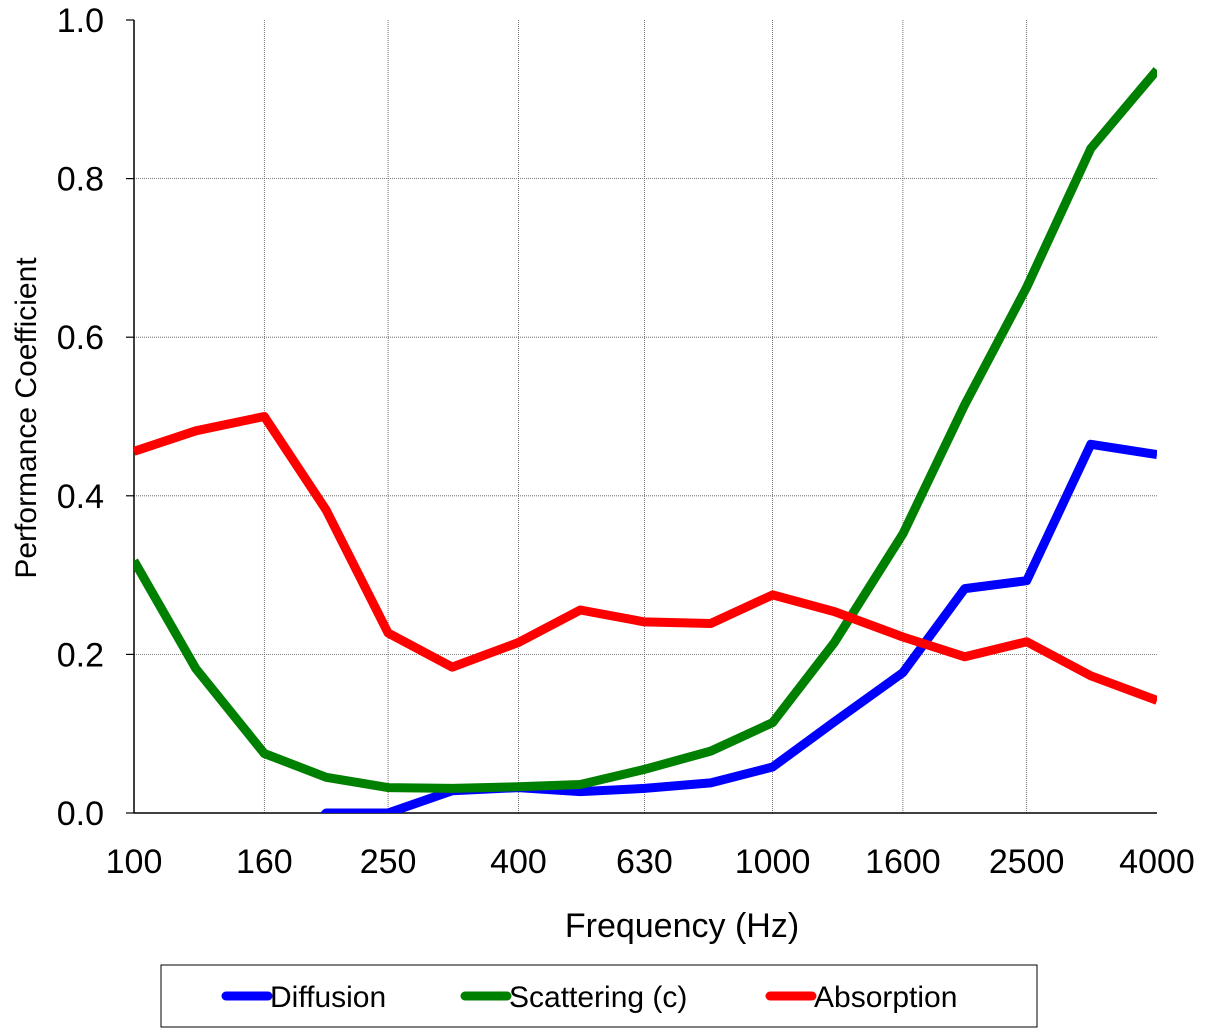  What do you see at coordinates (773, 862) in the screenshot?
I see `x-tick-label: 1000` at bounding box center [773, 862].